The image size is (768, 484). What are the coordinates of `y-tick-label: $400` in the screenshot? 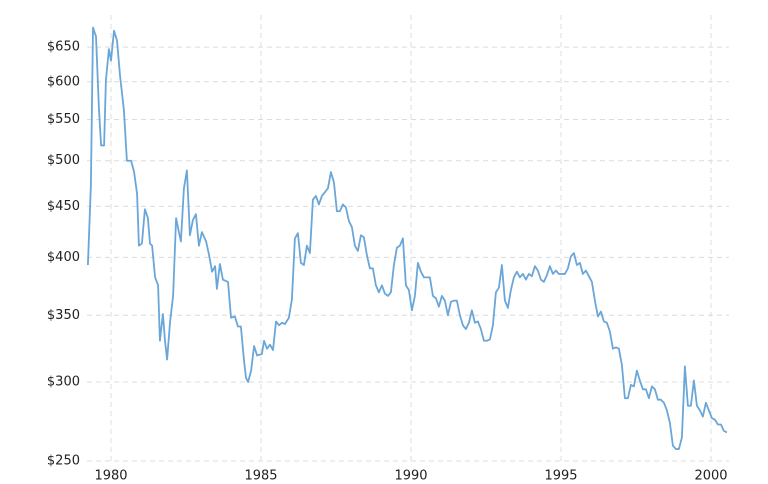 It's located at (63, 257).